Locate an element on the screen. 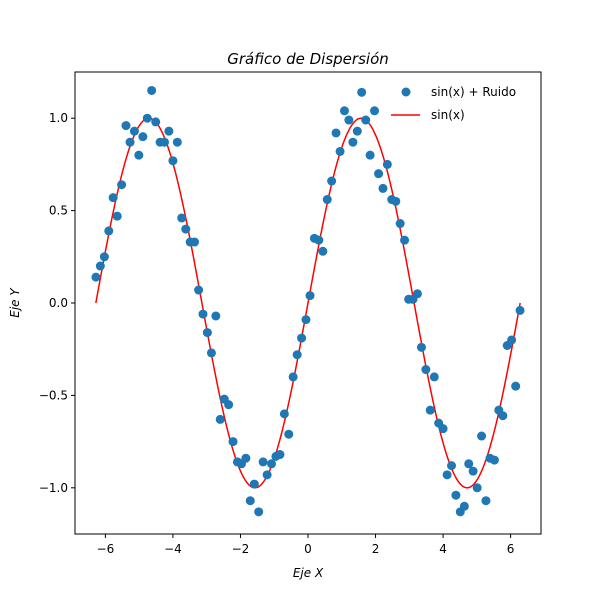 The width and height of the screenshot is (600, 600). legend: sin(x) + Ruido sin(x) is located at coordinates (453, 103).